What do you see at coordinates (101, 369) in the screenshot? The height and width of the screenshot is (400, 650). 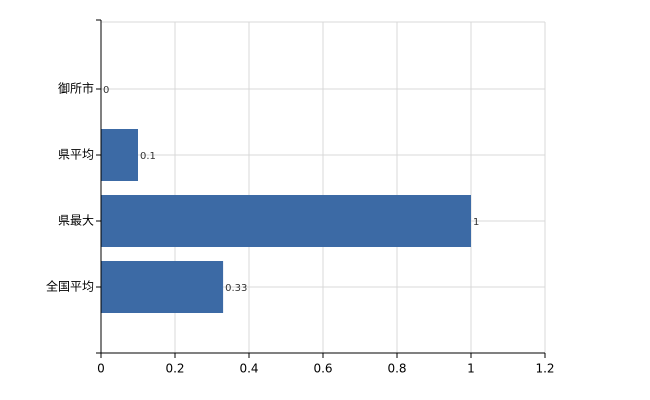 I see `x-tick-label: 0` at bounding box center [101, 369].